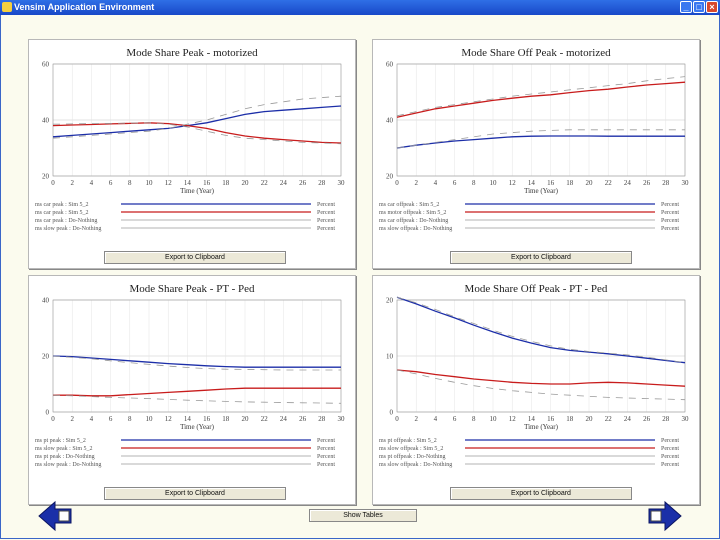 The image size is (720, 540). What do you see at coordinates (392, 413) in the screenshot?
I see `y-tick-label: 0` at bounding box center [392, 413].